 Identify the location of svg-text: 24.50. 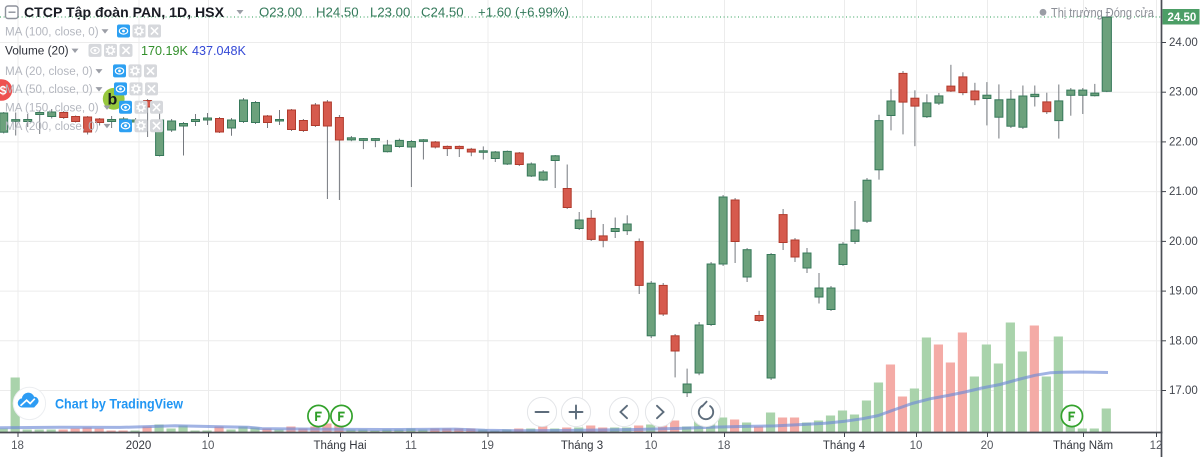
(1182, 18).